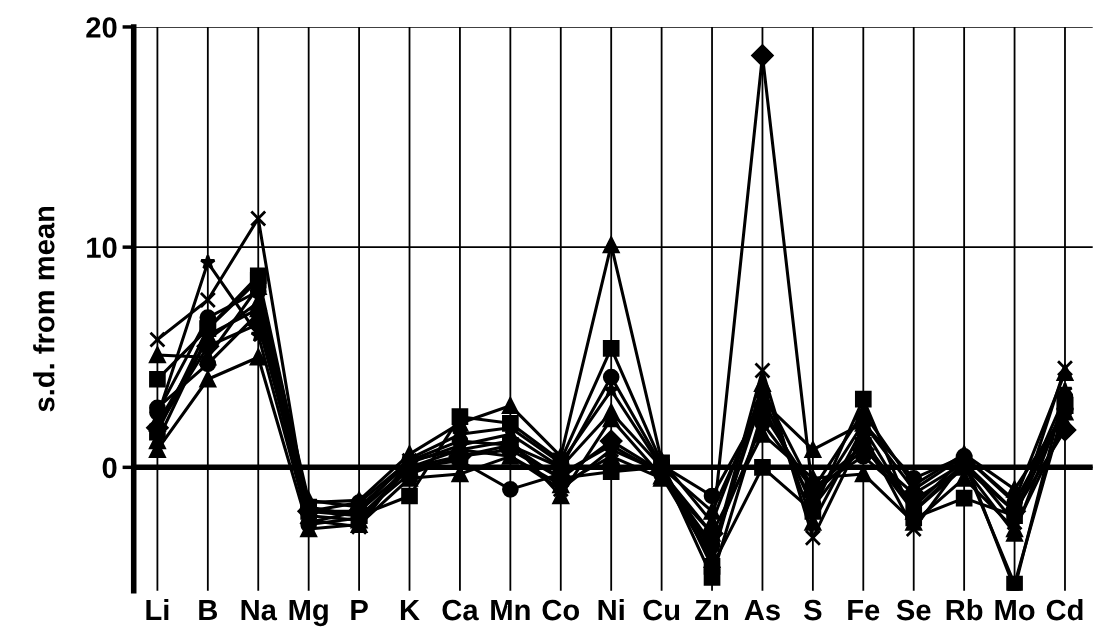  What do you see at coordinates (410, 610) in the screenshot?
I see `x-tick-label: K` at bounding box center [410, 610].